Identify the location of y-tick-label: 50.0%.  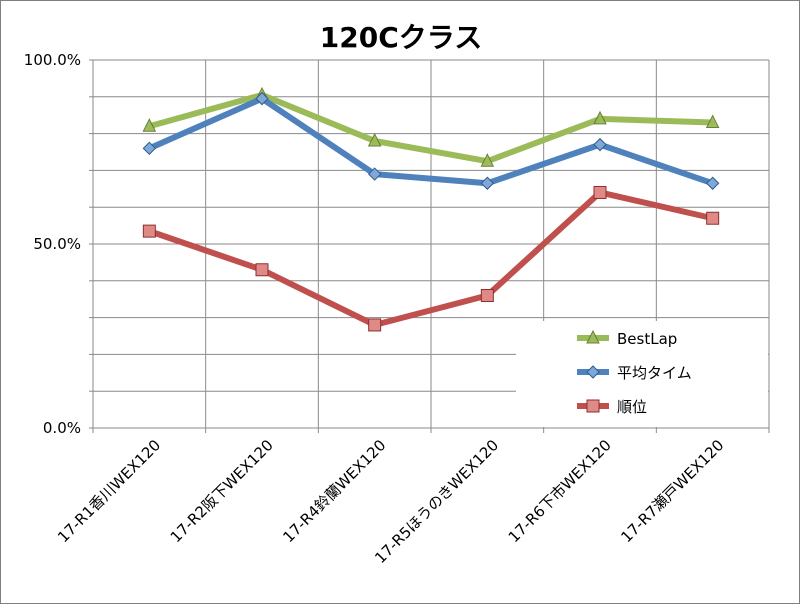
(57, 244).